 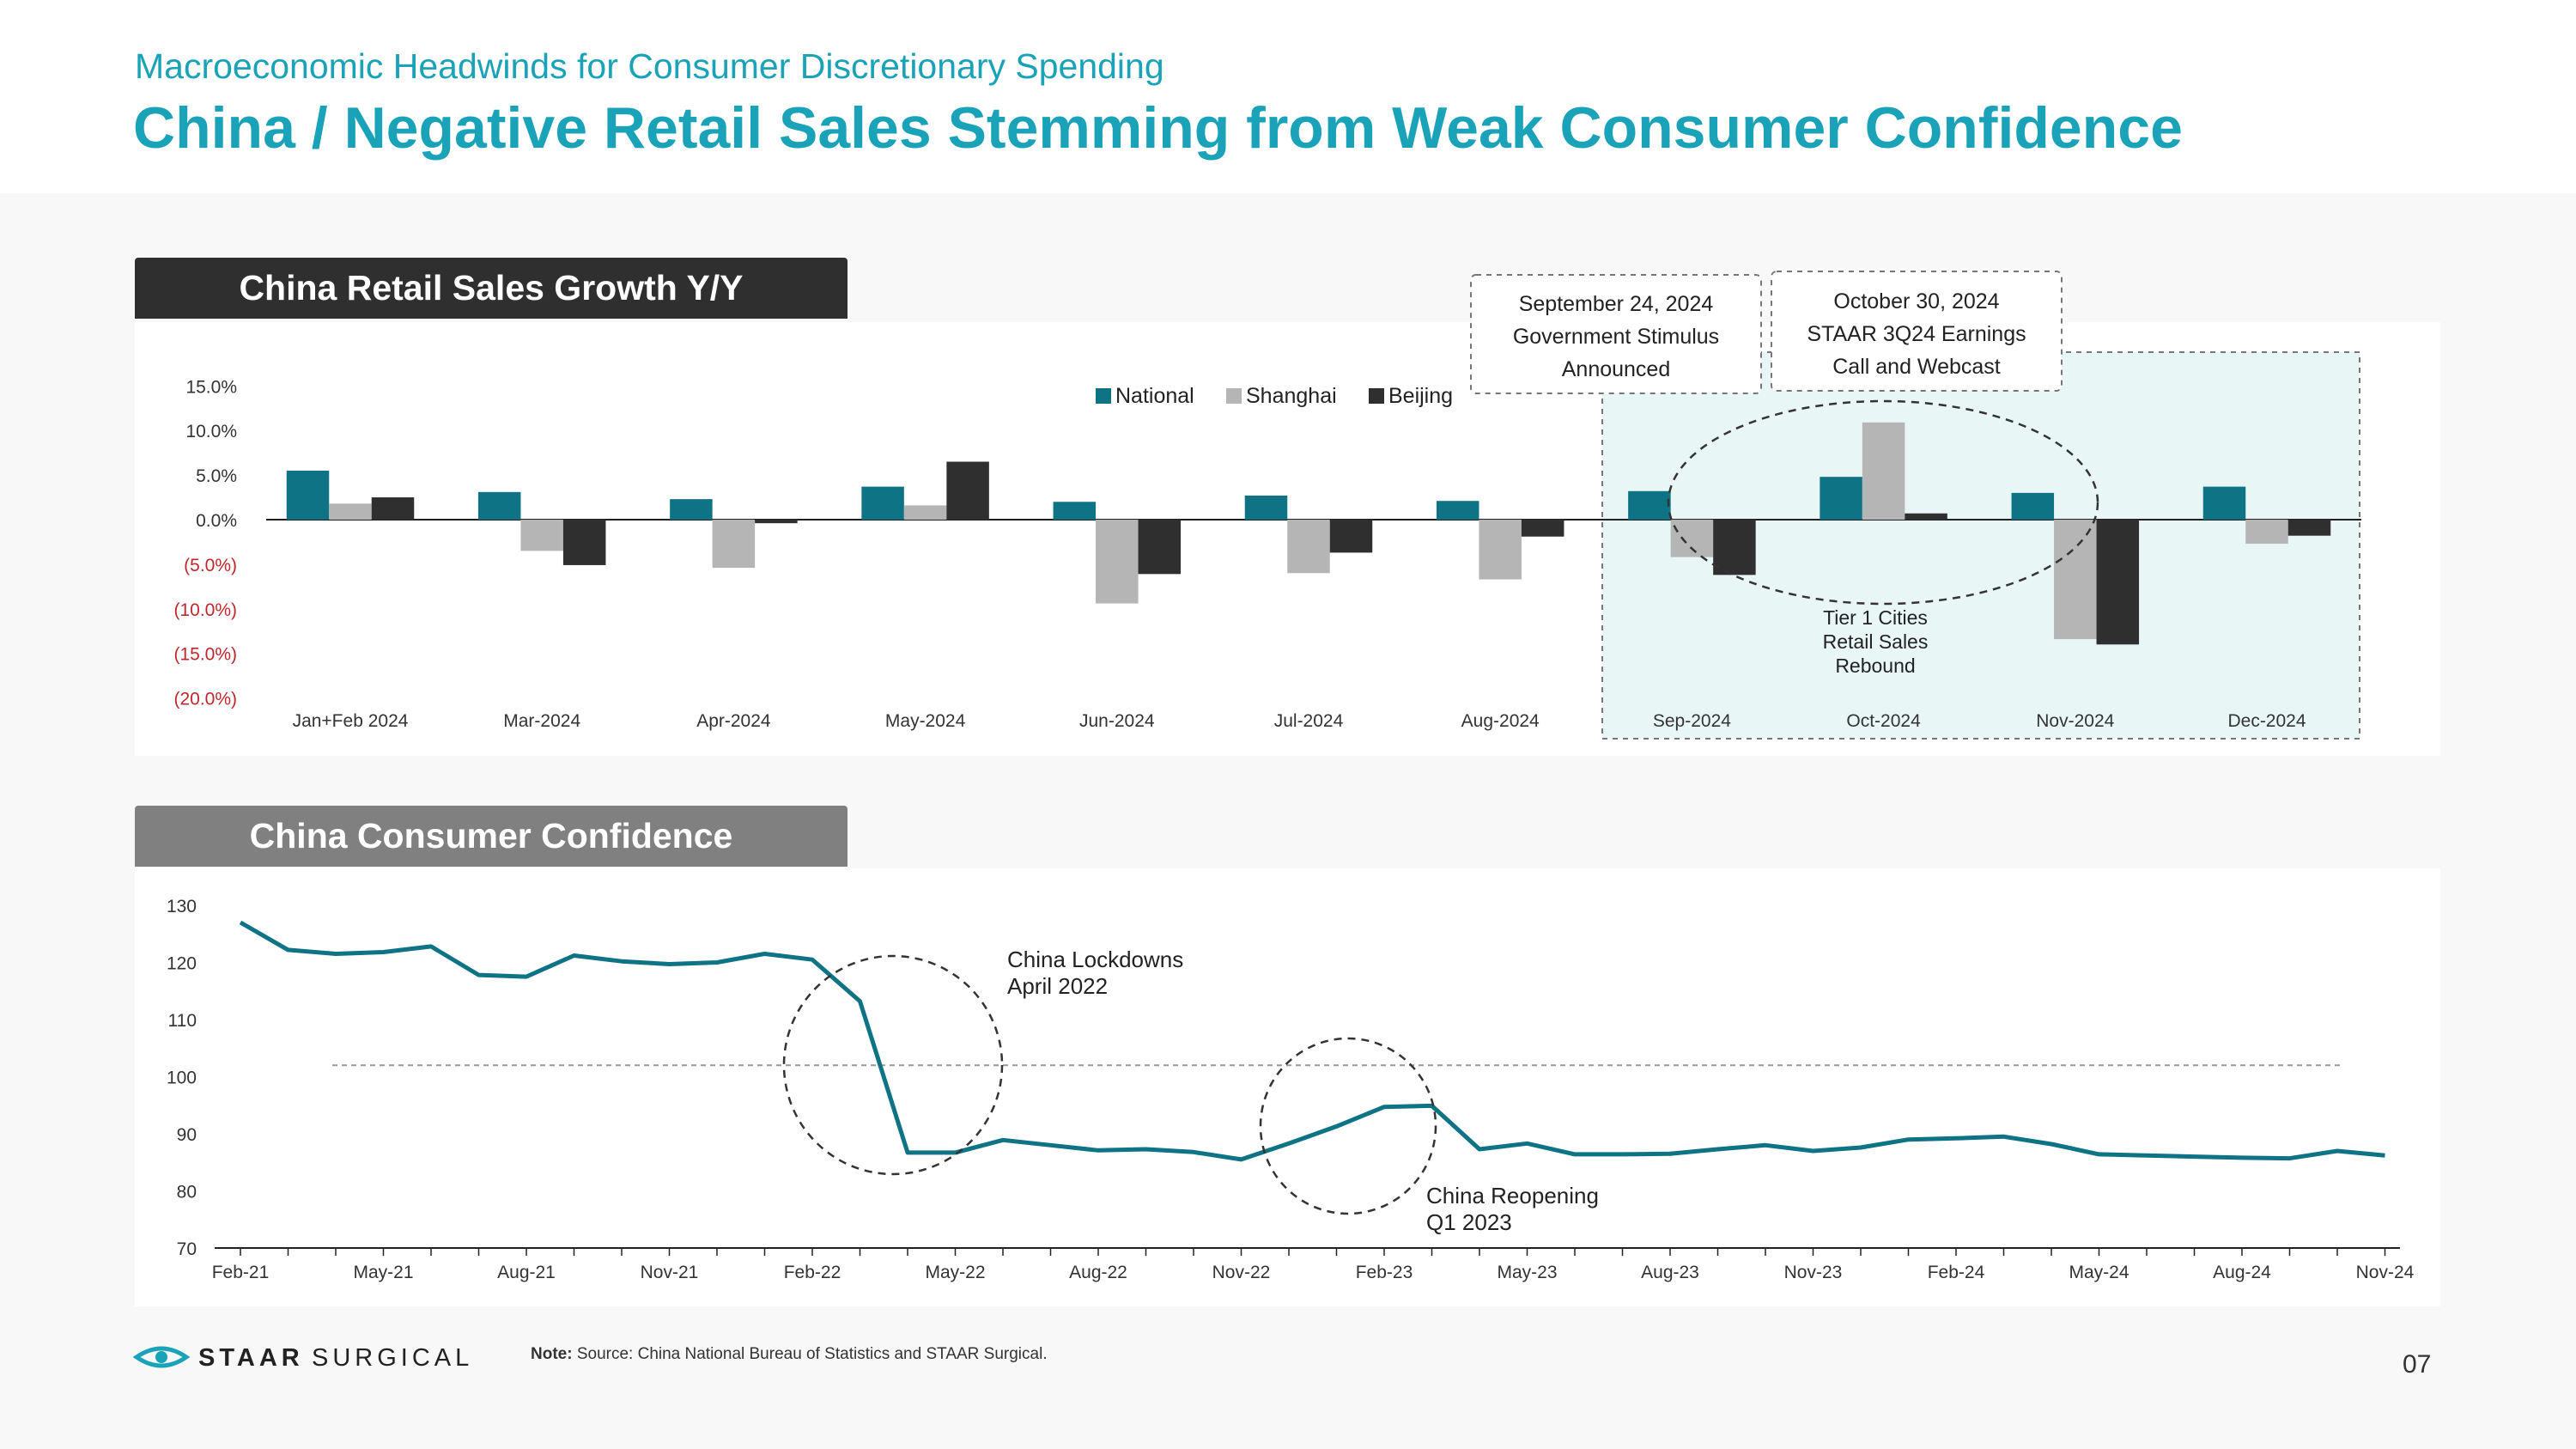 What do you see at coordinates (210, 565) in the screenshot?
I see `retail-ytick-label: (5.0%)` at bounding box center [210, 565].